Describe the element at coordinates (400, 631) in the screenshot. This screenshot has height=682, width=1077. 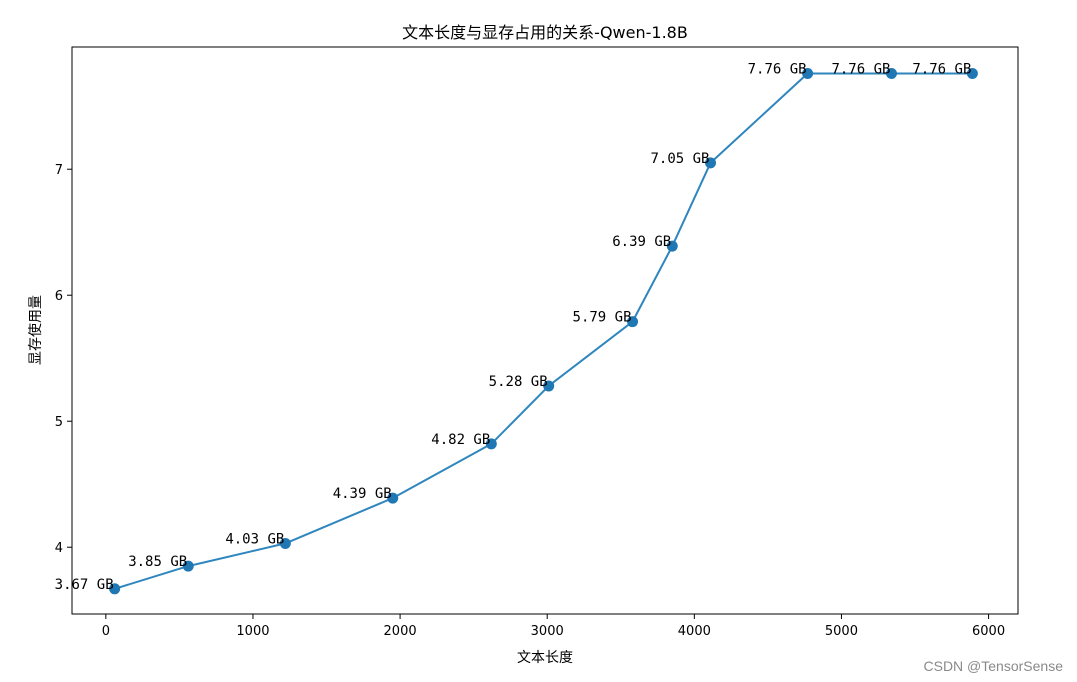
I see `x-tick-label: 2000` at that location.